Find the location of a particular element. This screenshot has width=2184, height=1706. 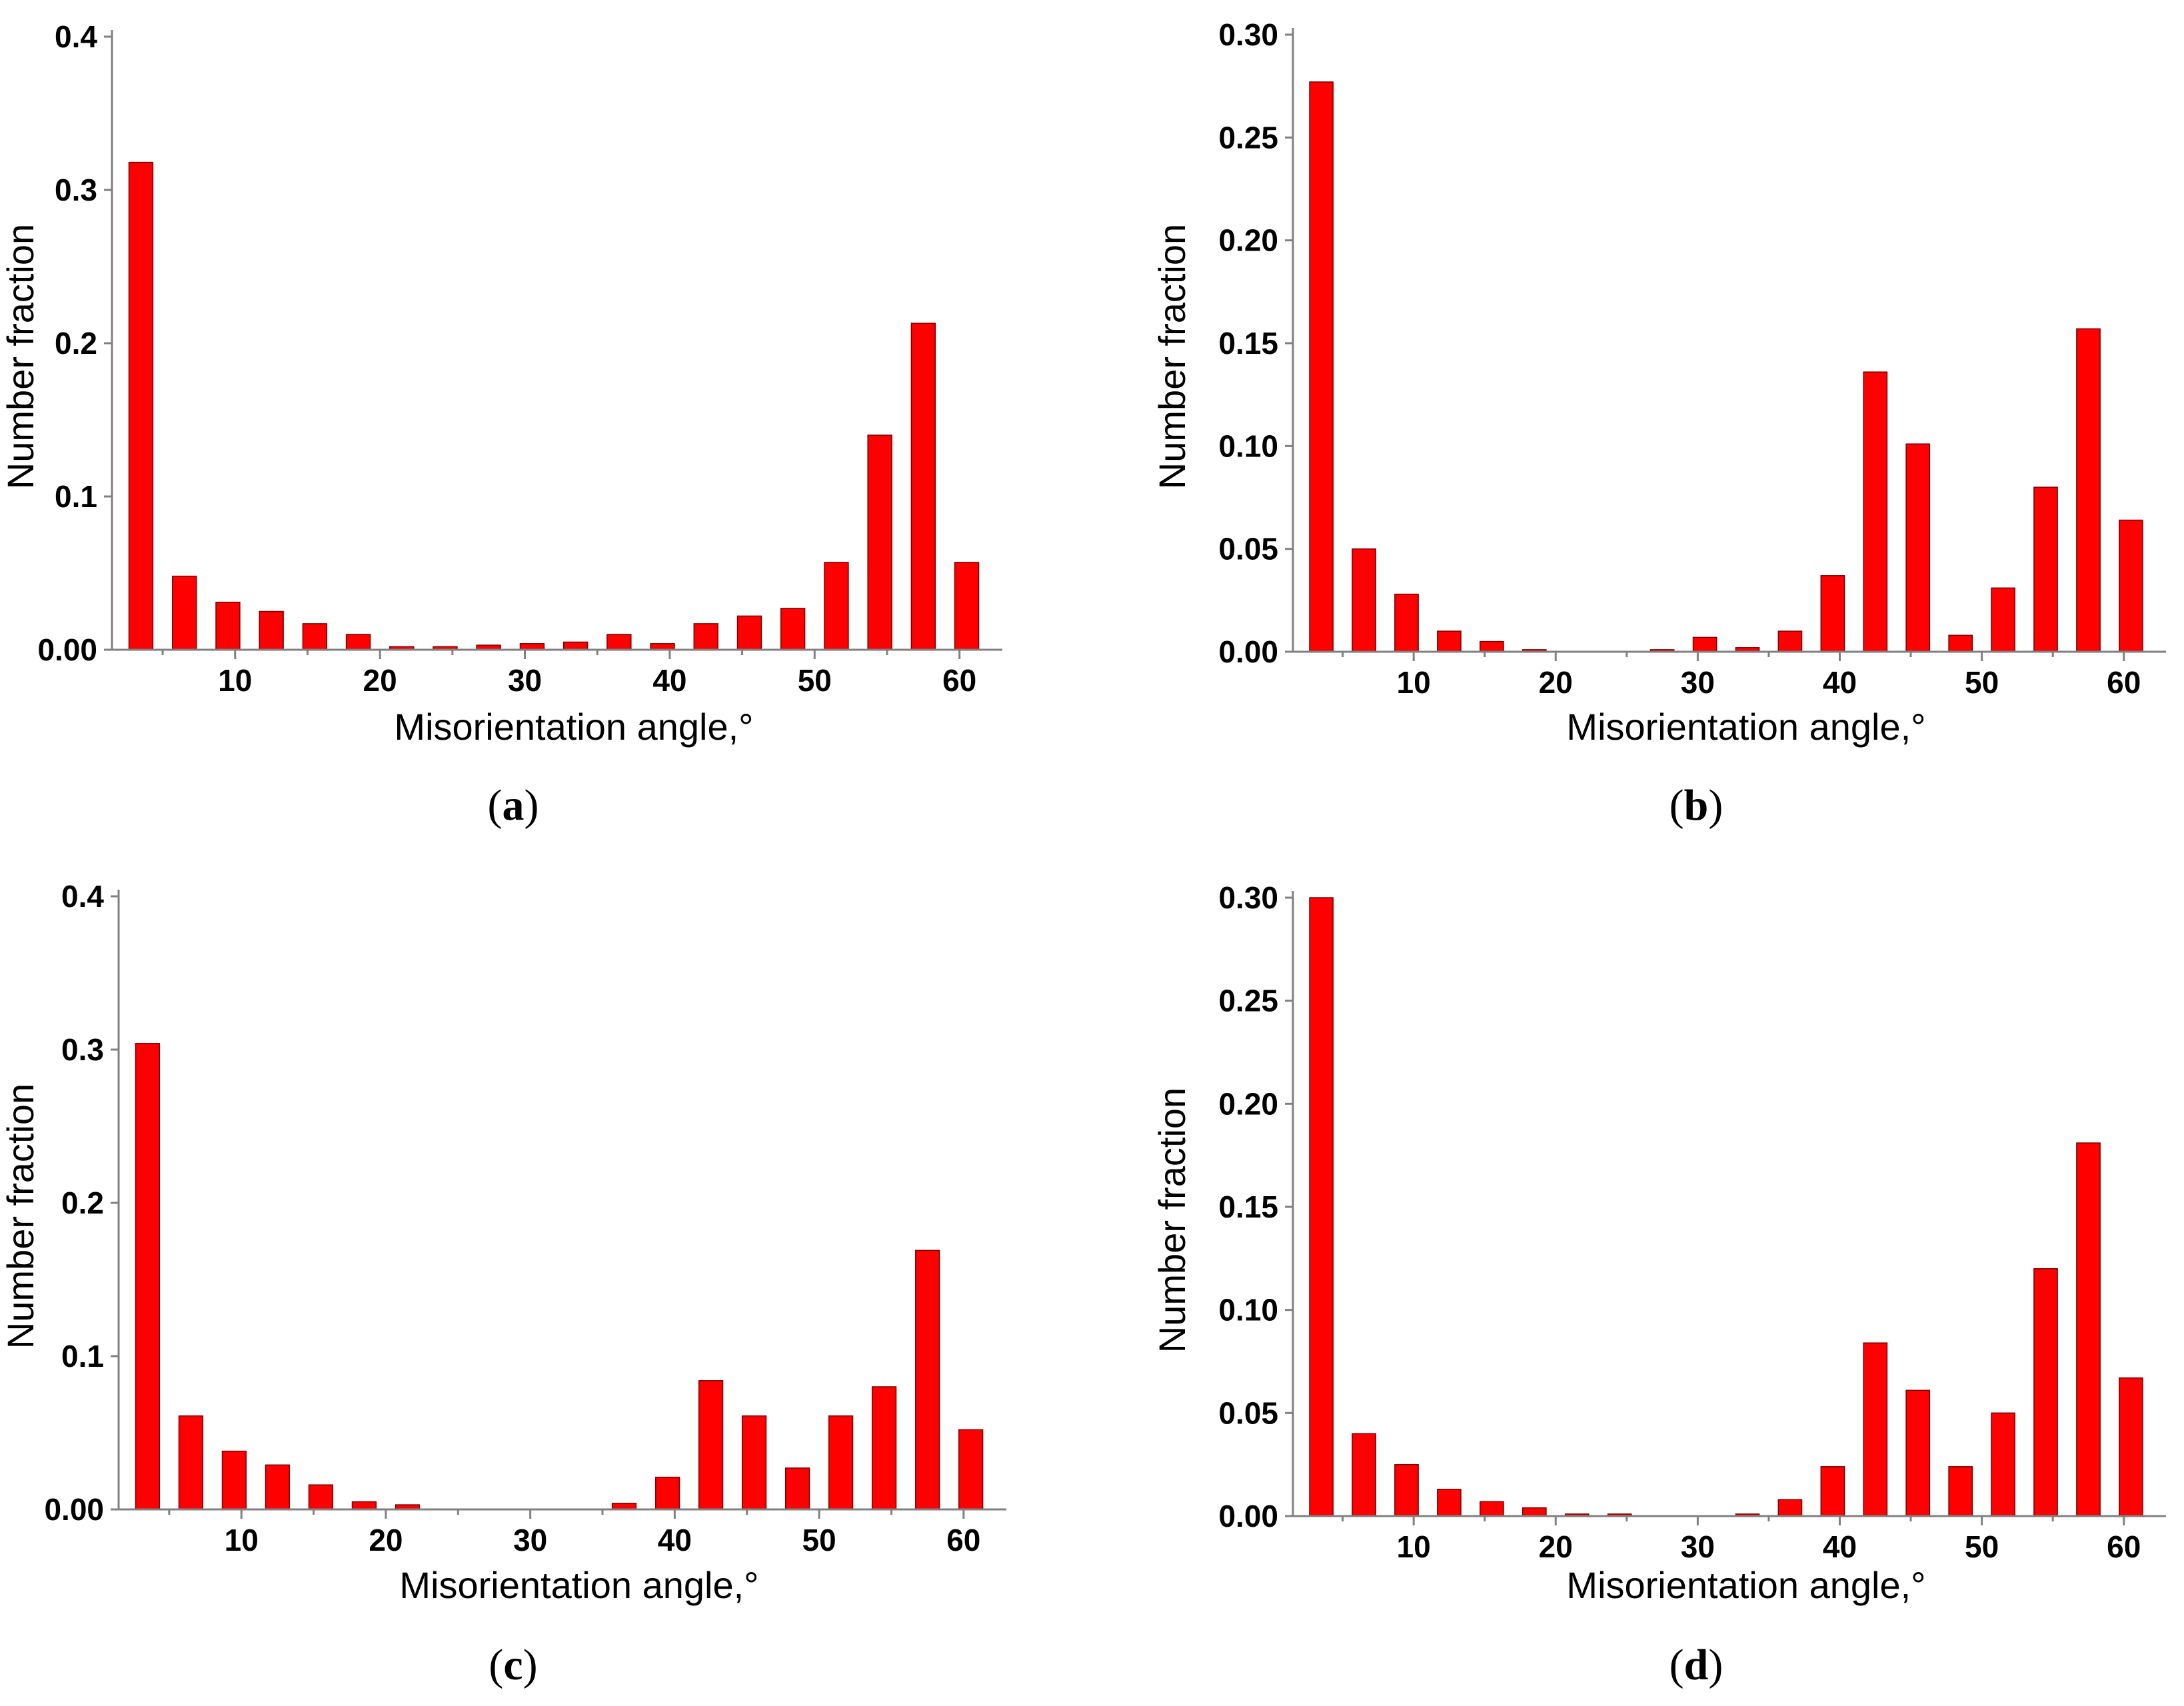

caption-letter: a is located at coordinates (514, 805).